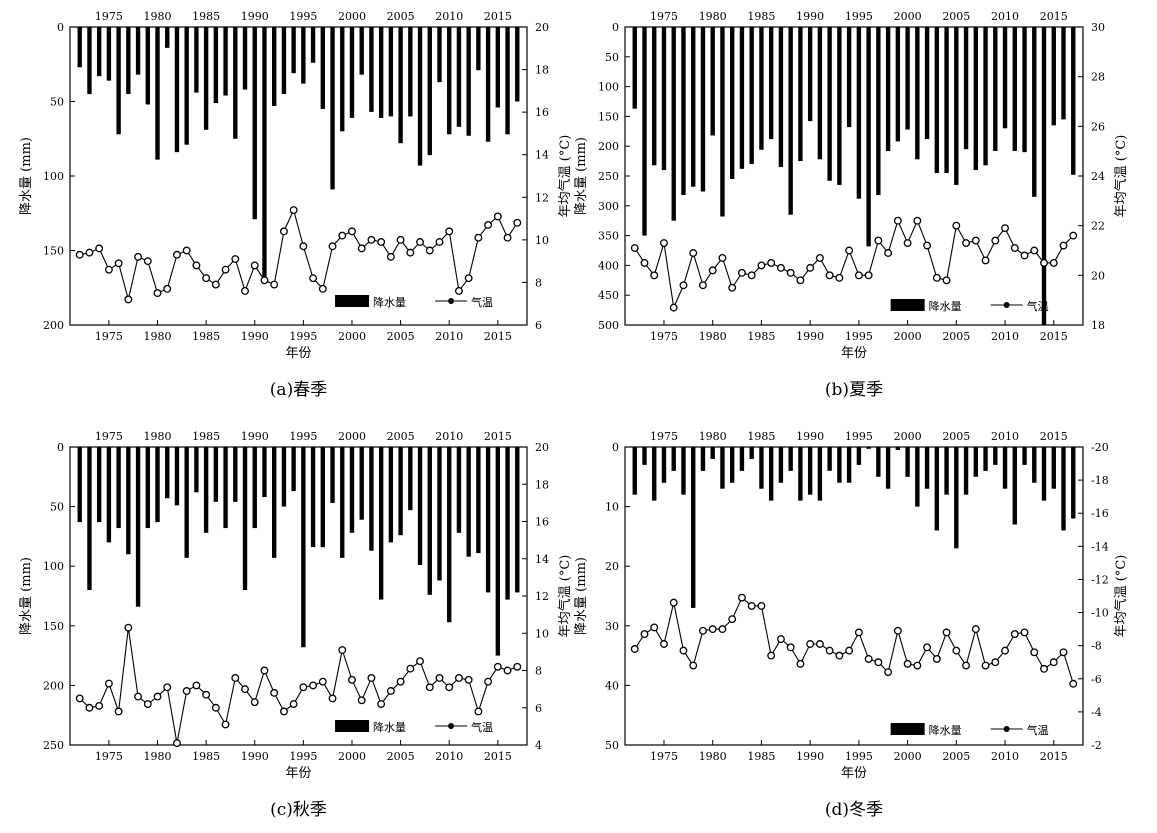 This screenshot has width=1157, height=833. Describe the element at coordinates (1098, 176) in the screenshot. I see `right-tick-label: 24` at that location.